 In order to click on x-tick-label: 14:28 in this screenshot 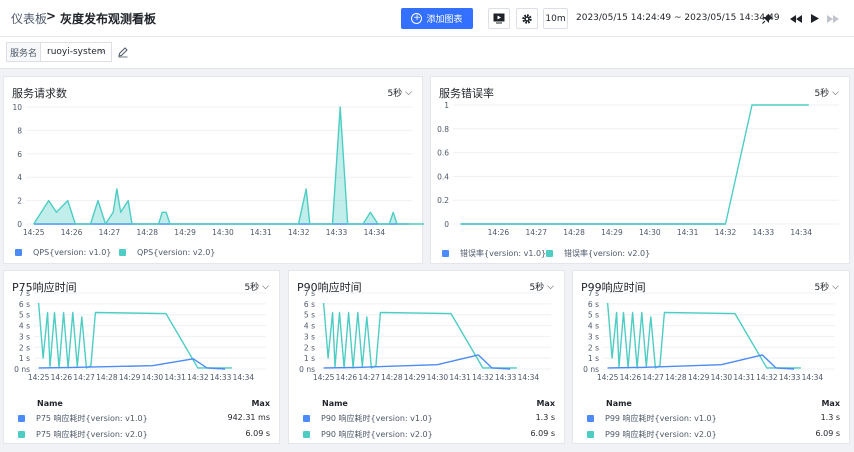, I will do `click(392, 377)`.